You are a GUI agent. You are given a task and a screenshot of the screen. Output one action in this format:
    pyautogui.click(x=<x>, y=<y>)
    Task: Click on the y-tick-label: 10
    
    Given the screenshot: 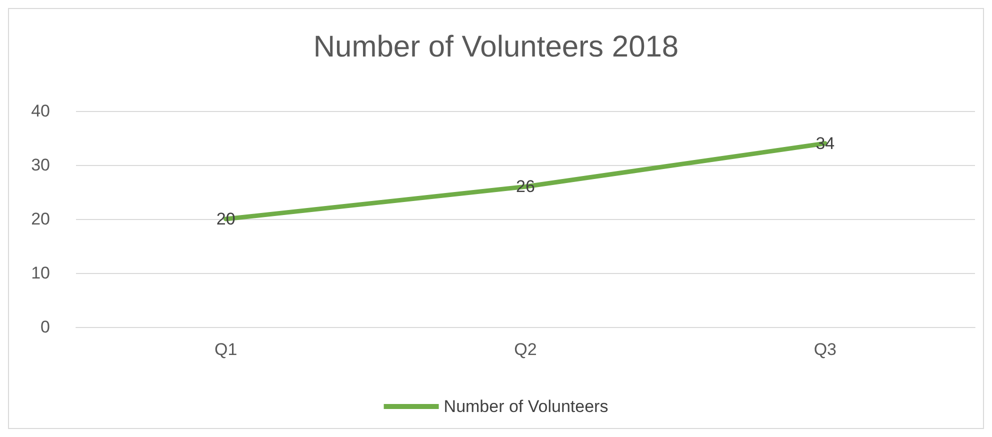 What is the action you would take?
    pyautogui.click(x=40, y=273)
    